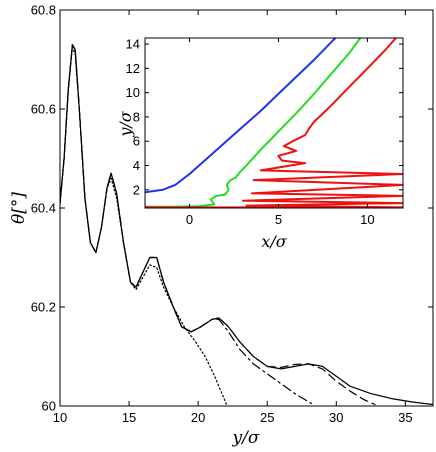 Image resolution: width=436 pixels, height=452 pixels. Describe the element at coordinates (60, 417) in the screenshot. I see `main-x-tick-label: 10` at that location.